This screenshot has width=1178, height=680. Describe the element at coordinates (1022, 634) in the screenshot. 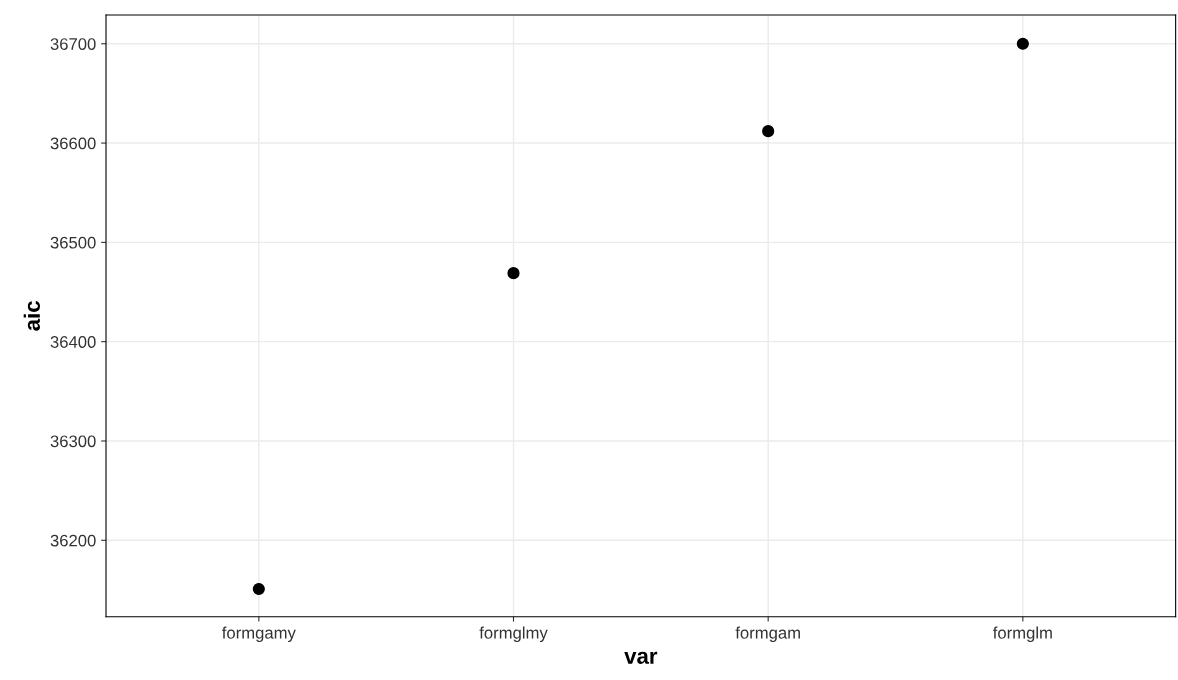

I see `x-tick-label: formglm` at that location.